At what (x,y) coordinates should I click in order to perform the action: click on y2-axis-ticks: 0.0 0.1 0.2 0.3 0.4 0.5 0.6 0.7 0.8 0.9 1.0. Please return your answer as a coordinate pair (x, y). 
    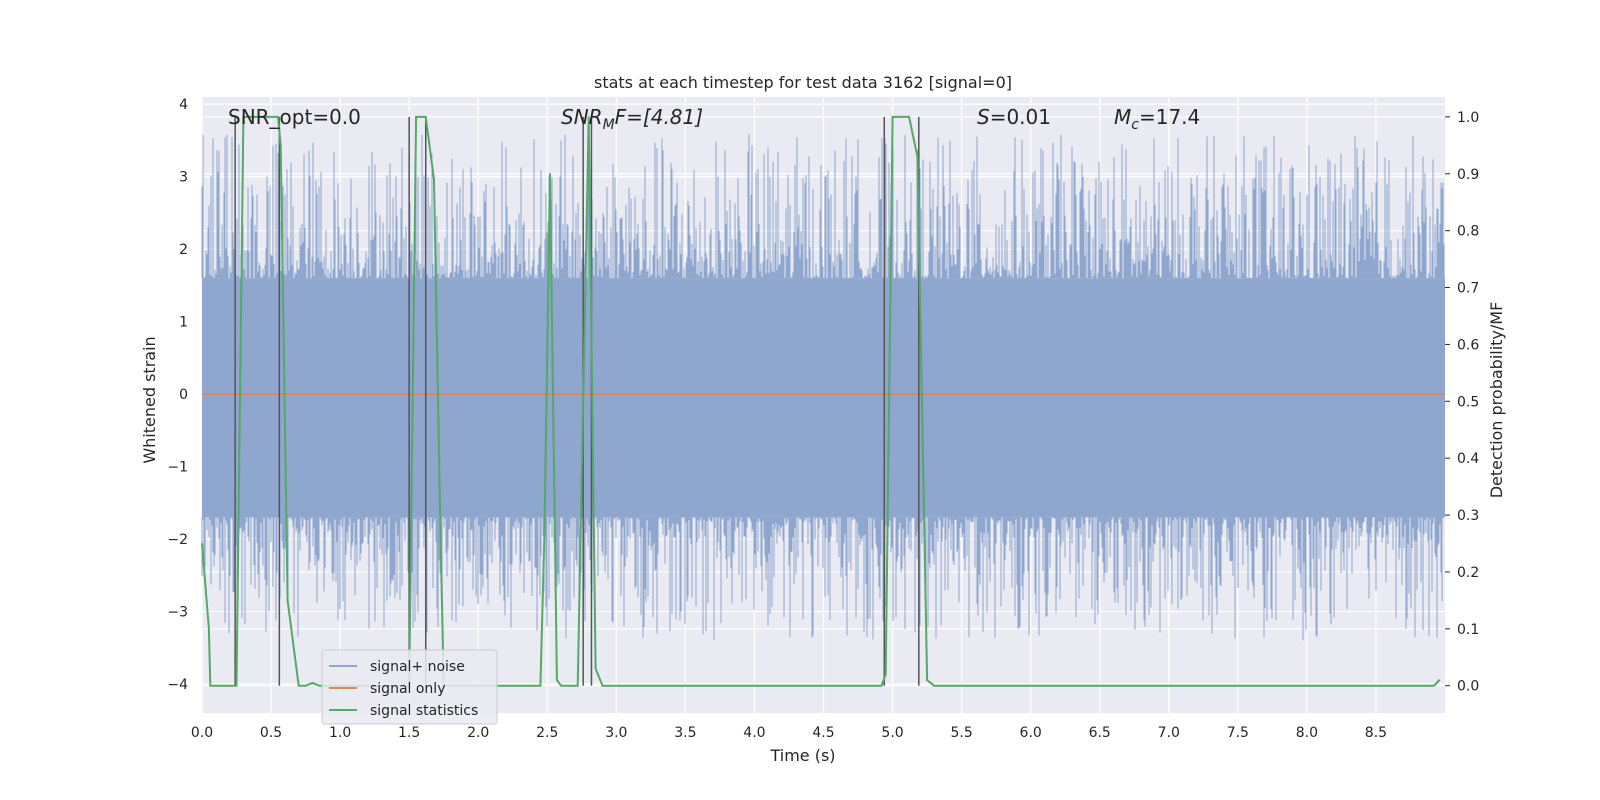
    Looking at the image, I should click on (1462, 402).